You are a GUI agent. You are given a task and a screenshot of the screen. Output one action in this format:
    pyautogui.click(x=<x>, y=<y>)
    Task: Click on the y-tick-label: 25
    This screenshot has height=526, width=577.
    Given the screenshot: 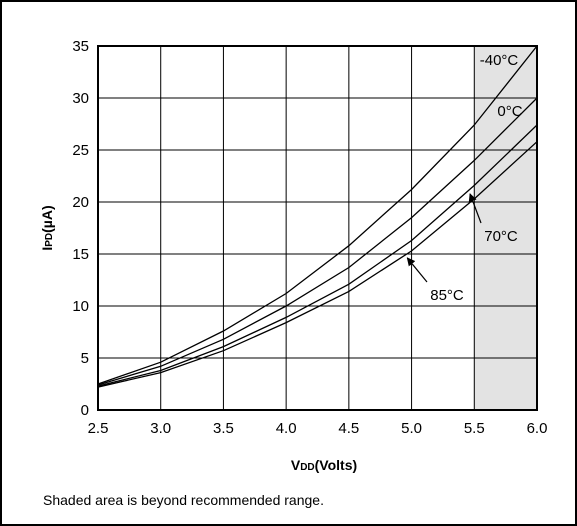 What is the action you would take?
    pyautogui.click(x=80, y=150)
    